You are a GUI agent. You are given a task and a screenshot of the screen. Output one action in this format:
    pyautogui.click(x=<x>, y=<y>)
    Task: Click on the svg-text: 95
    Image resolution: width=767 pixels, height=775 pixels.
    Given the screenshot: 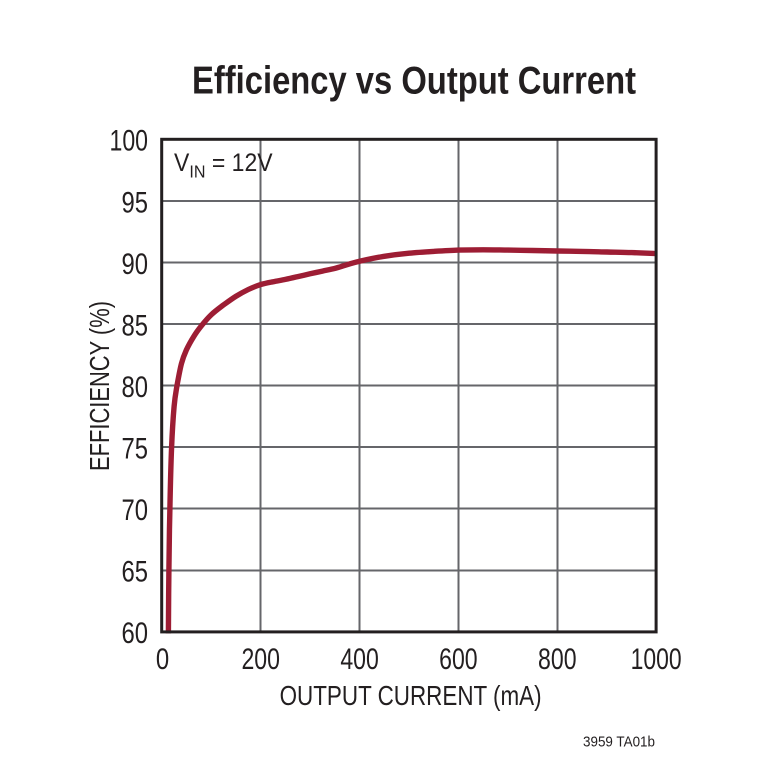 What is the action you would take?
    pyautogui.click(x=135, y=202)
    